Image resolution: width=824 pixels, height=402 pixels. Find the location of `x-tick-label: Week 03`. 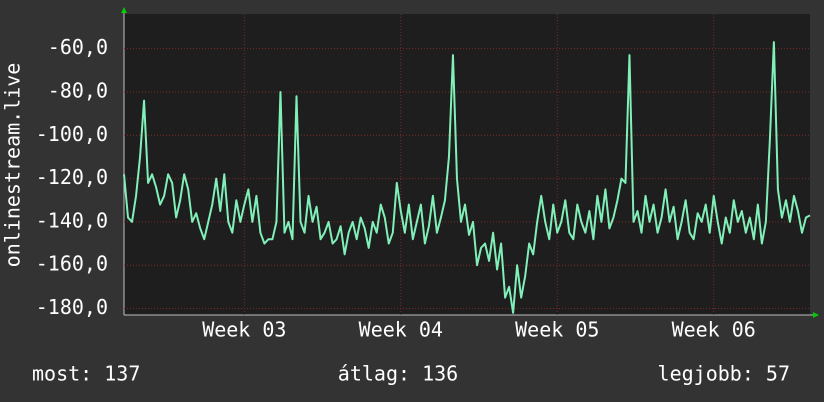

x-tick-label: Week 03 is located at coordinates (244, 330).